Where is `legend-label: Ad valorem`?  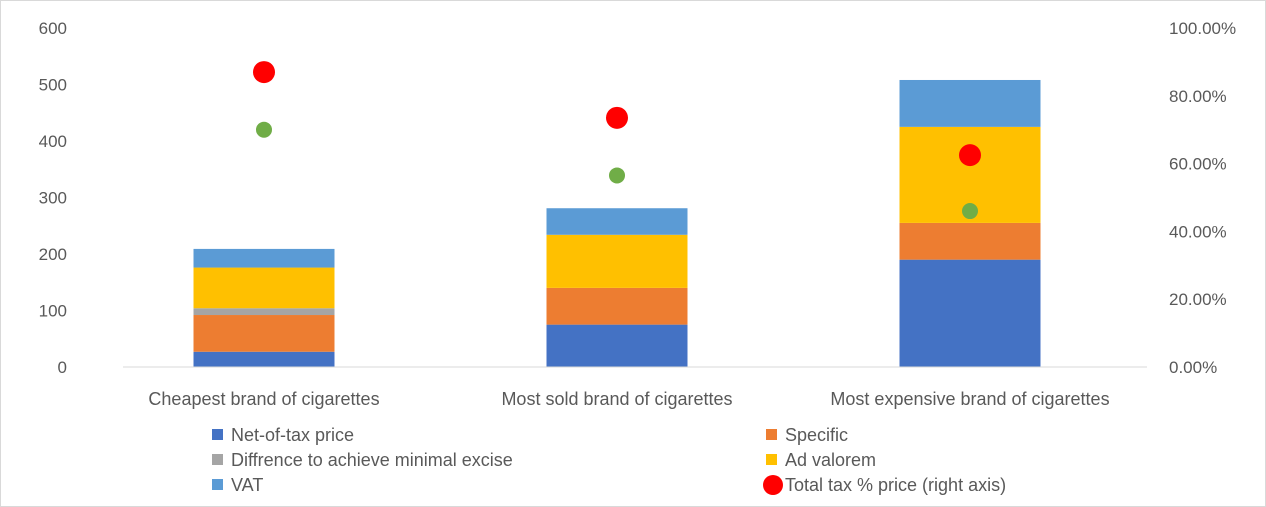 legend-label: Ad valorem is located at coordinates (830, 460).